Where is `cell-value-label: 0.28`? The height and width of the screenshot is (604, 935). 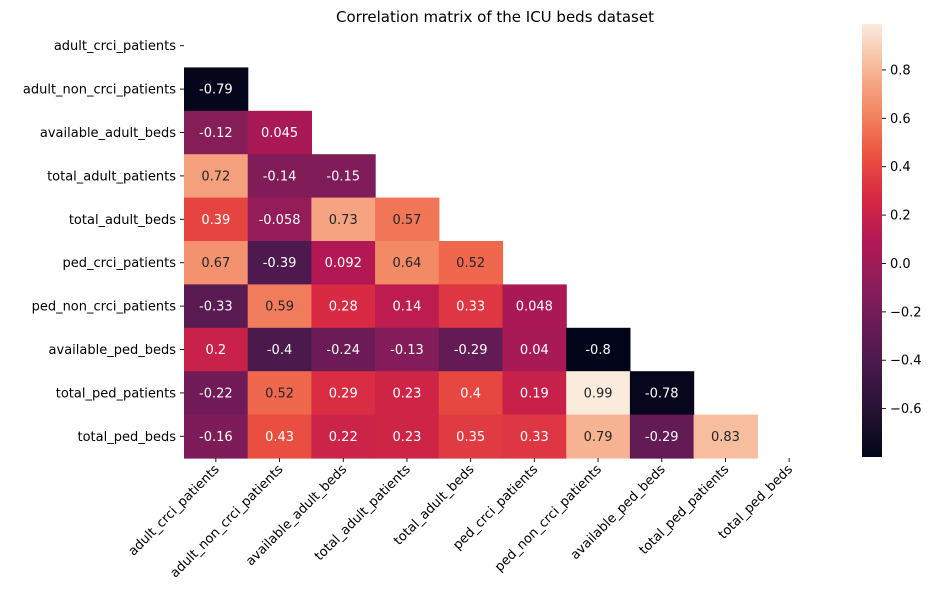
cell-value-label: 0.28 is located at coordinates (343, 307).